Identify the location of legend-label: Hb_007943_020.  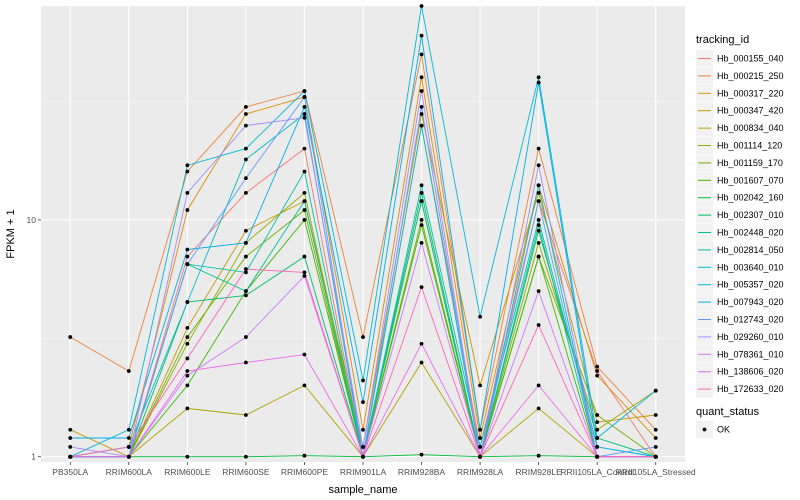
(750, 302).